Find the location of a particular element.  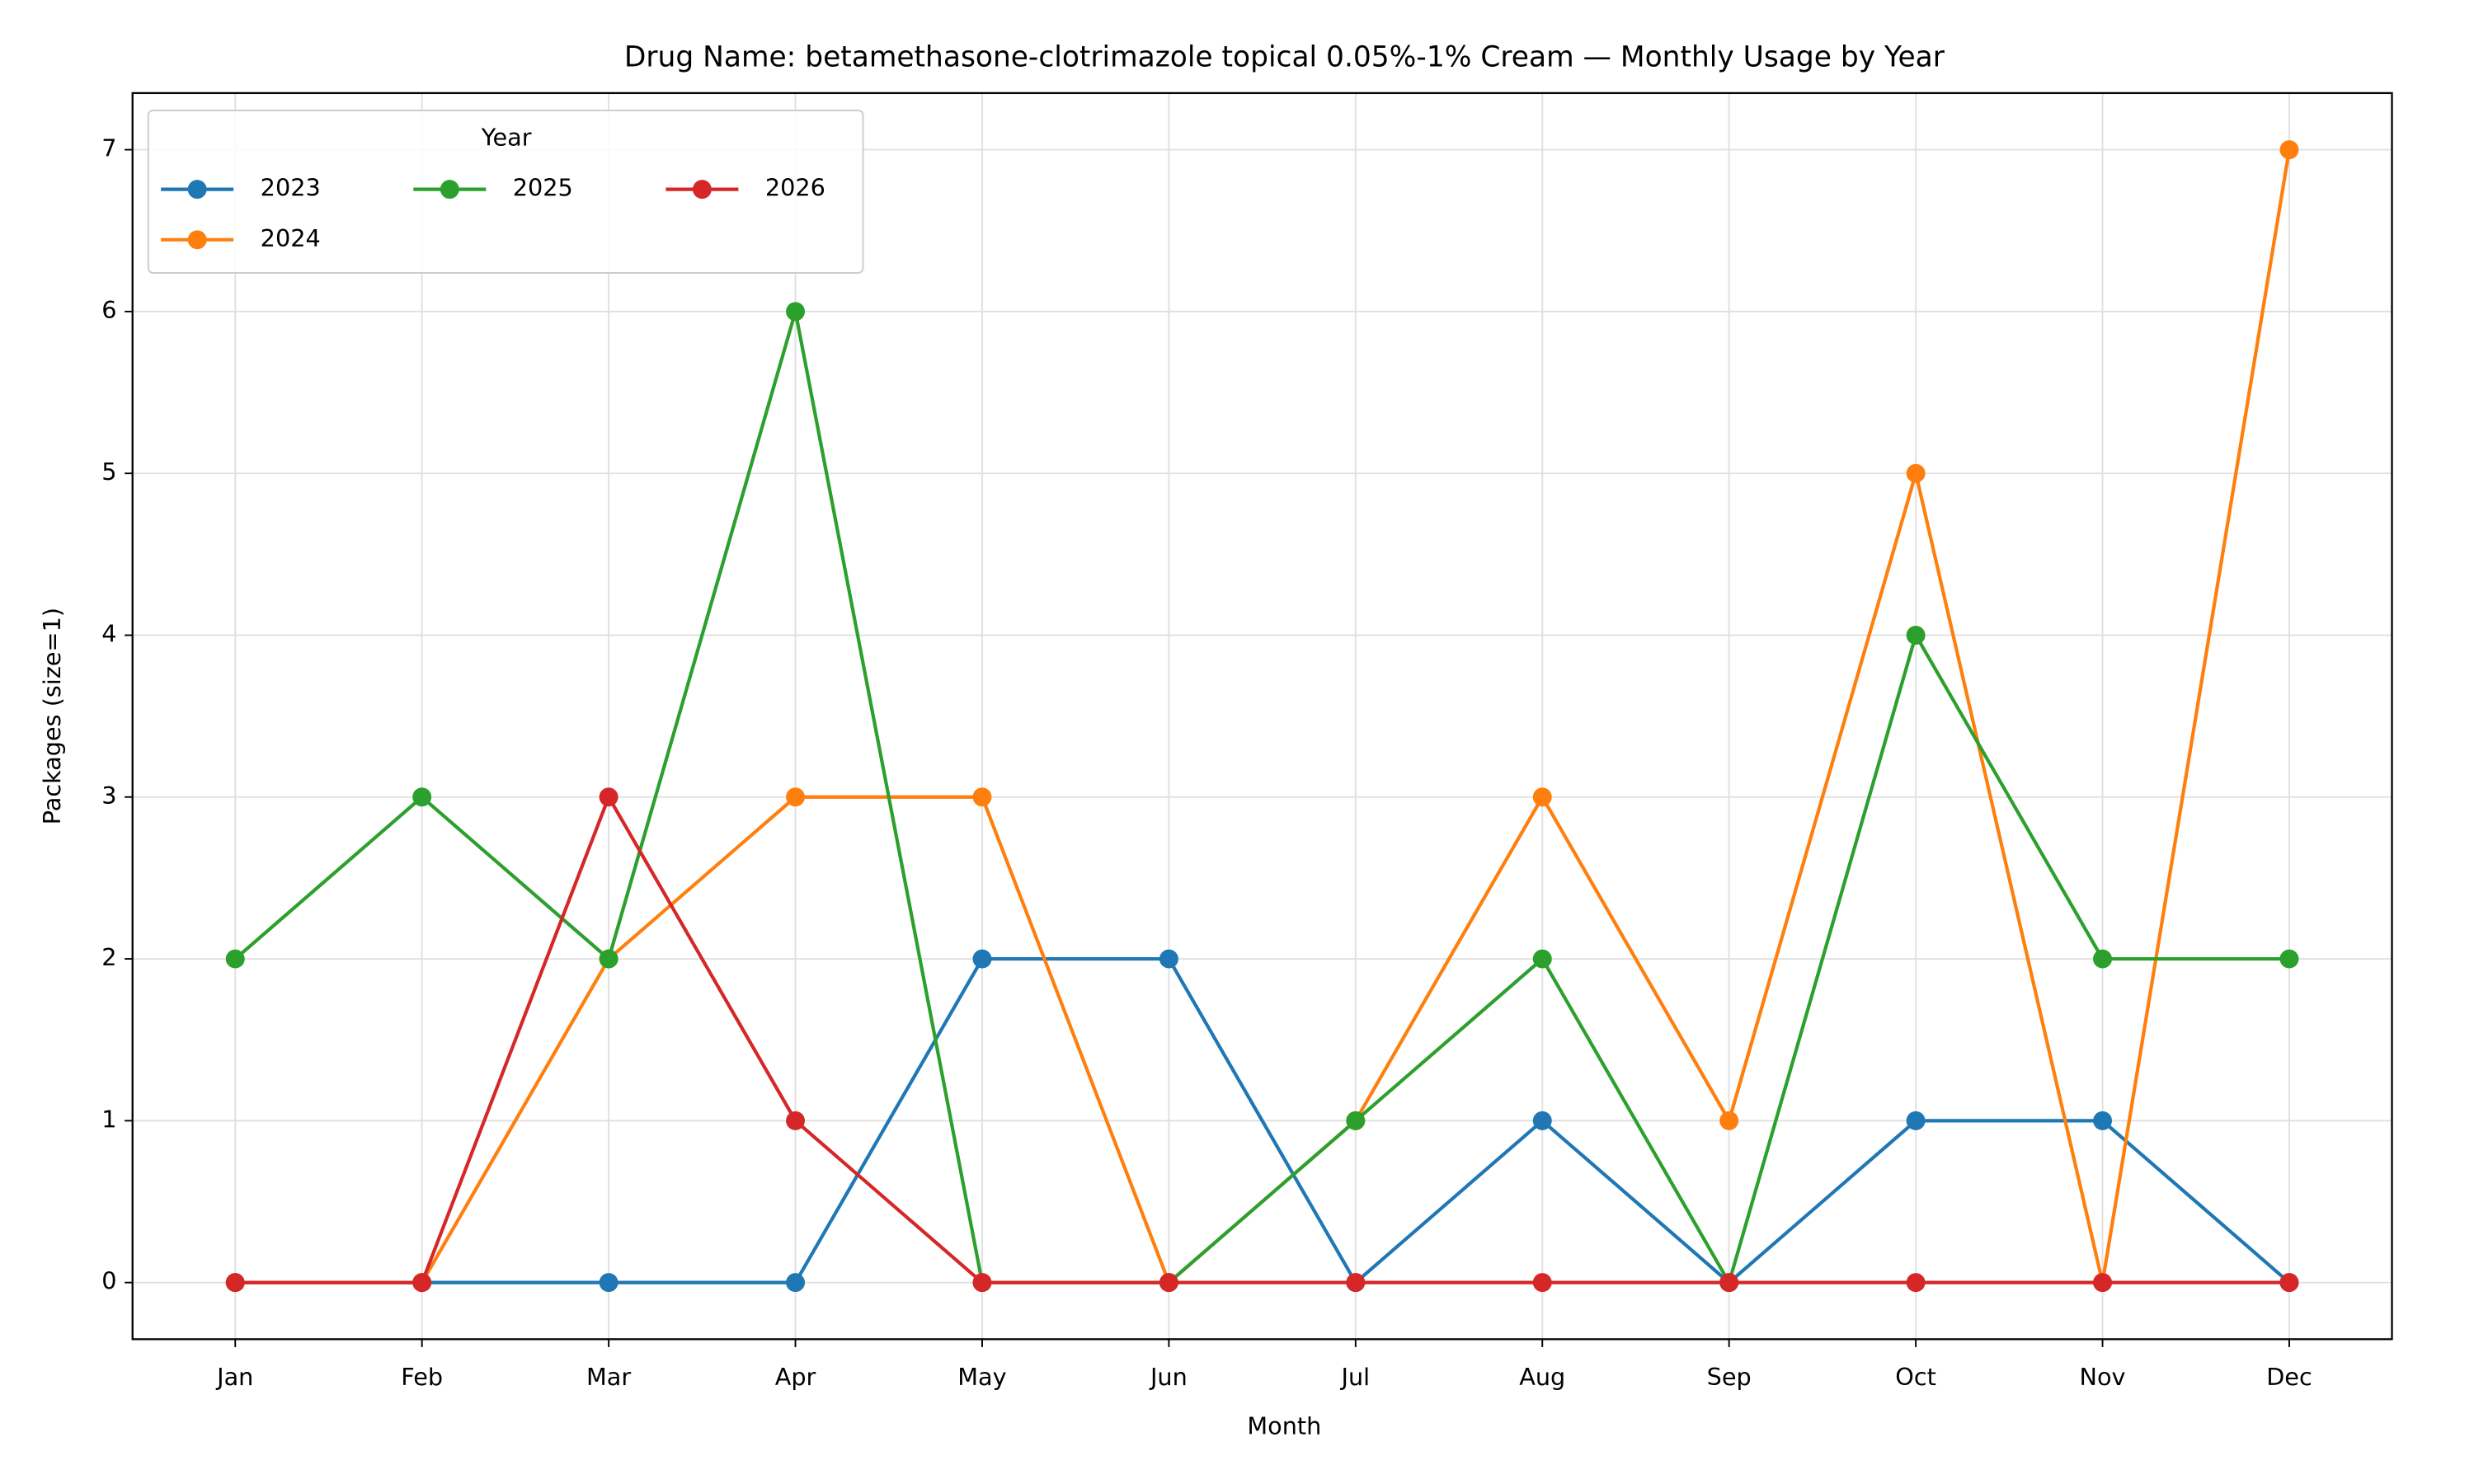

x-tick-label: Sep is located at coordinates (1729, 1377).